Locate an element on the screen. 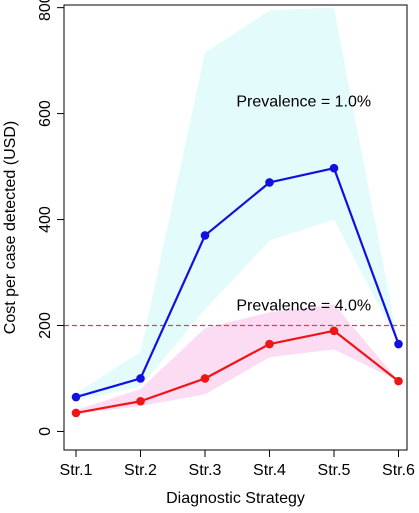 Image resolution: width=419 pixels, height=513 pixels. y-tick-label-600: 600 is located at coordinates (45, 113).